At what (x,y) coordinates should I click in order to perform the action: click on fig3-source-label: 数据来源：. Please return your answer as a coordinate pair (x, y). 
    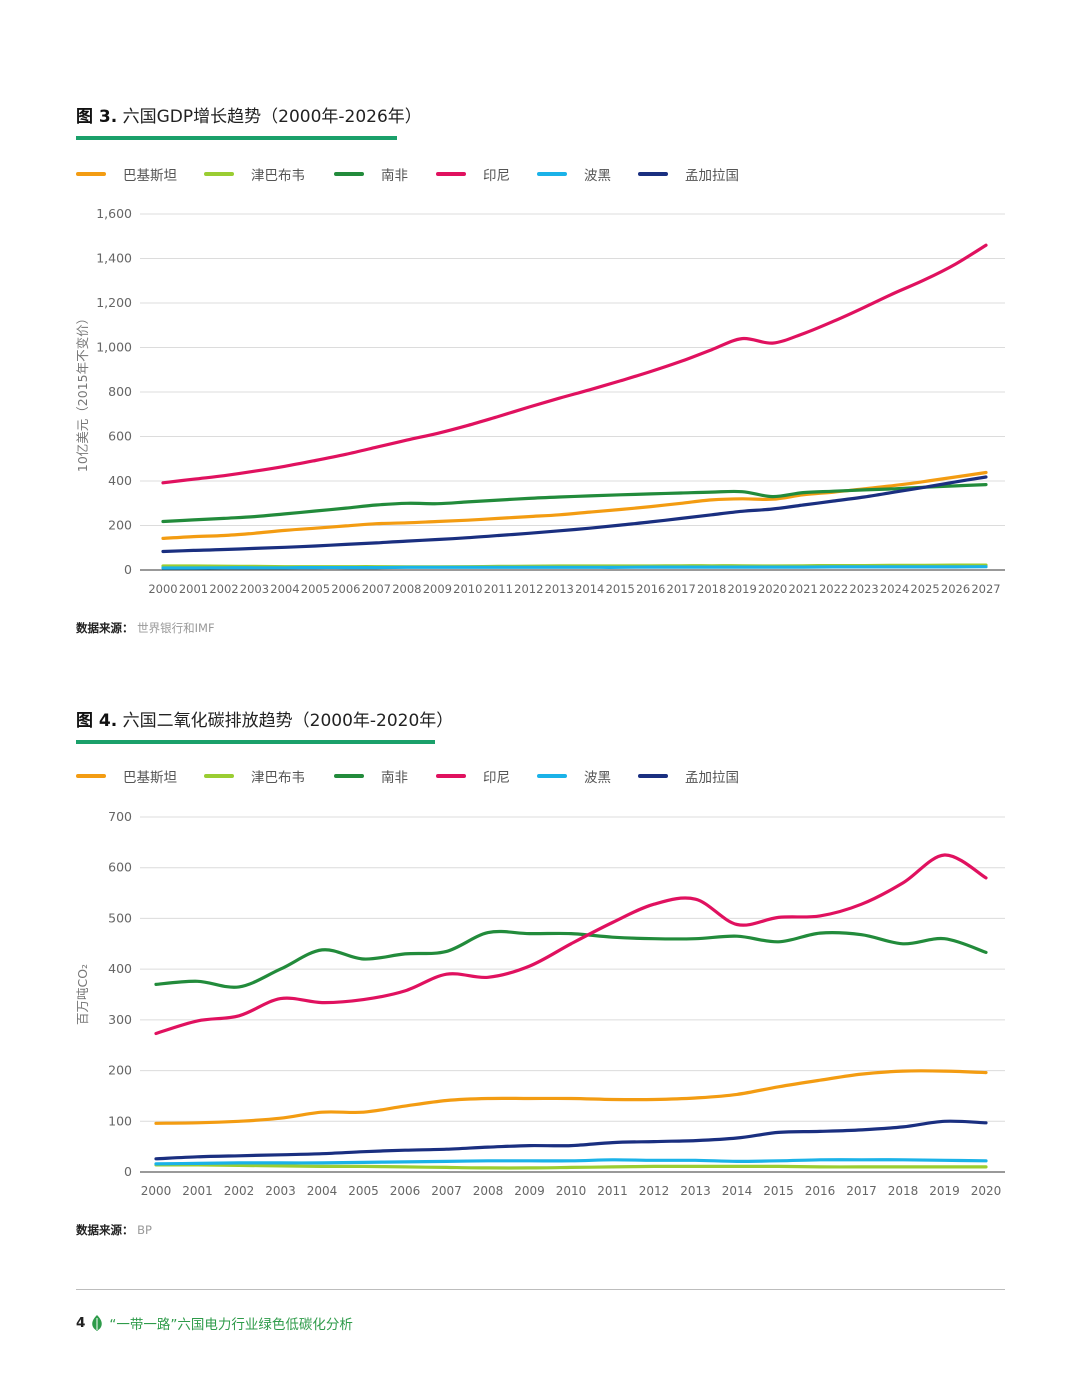
    Looking at the image, I should click on (105, 628).